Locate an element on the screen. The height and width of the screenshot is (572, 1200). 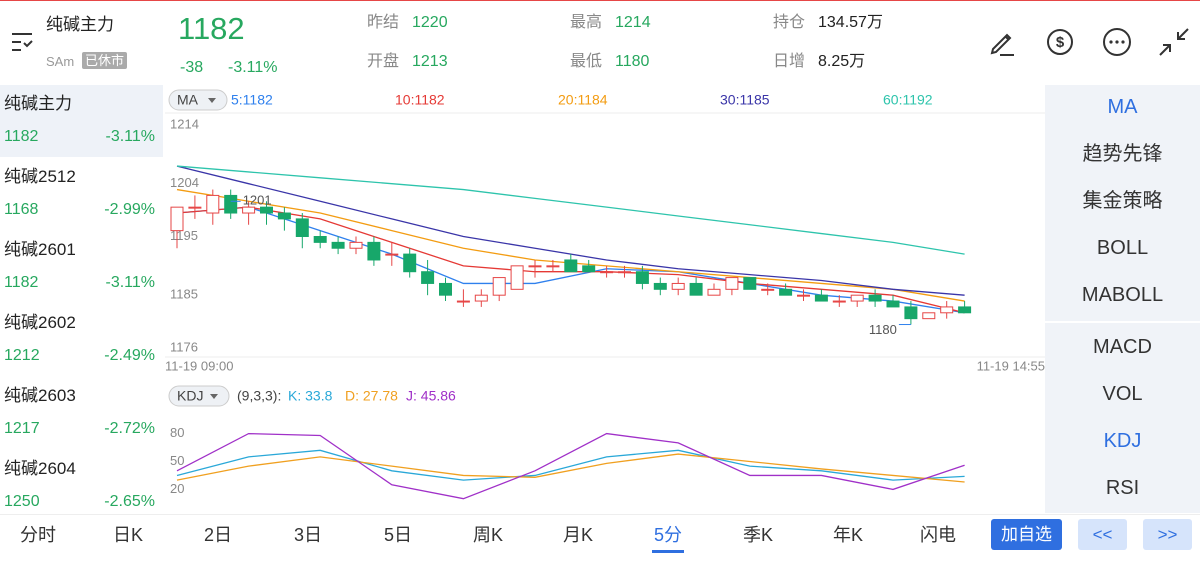
x-start-label: 11-19 09:00 is located at coordinates (199, 365).